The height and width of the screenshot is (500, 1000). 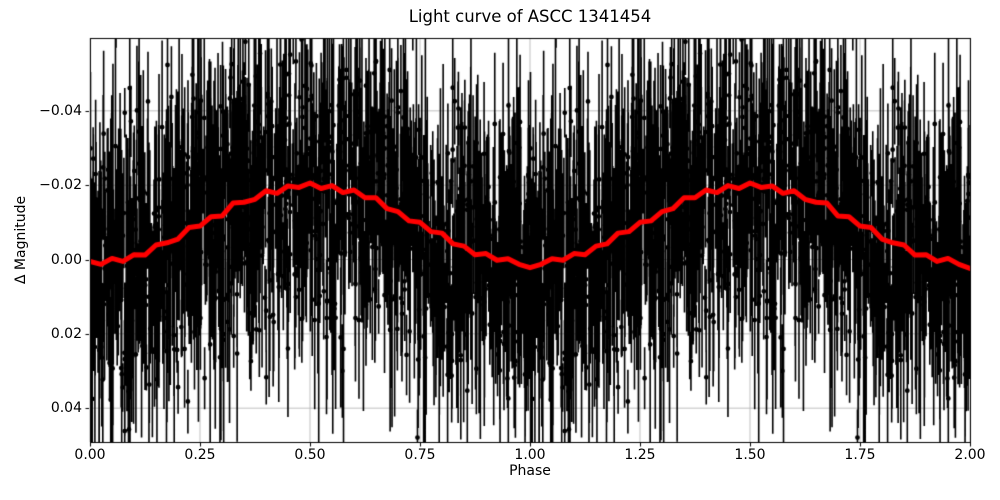 What do you see at coordinates (860, 455) in the screenshot?
I see `x-tick-label: 1.75` at bounding box center [860, 455].